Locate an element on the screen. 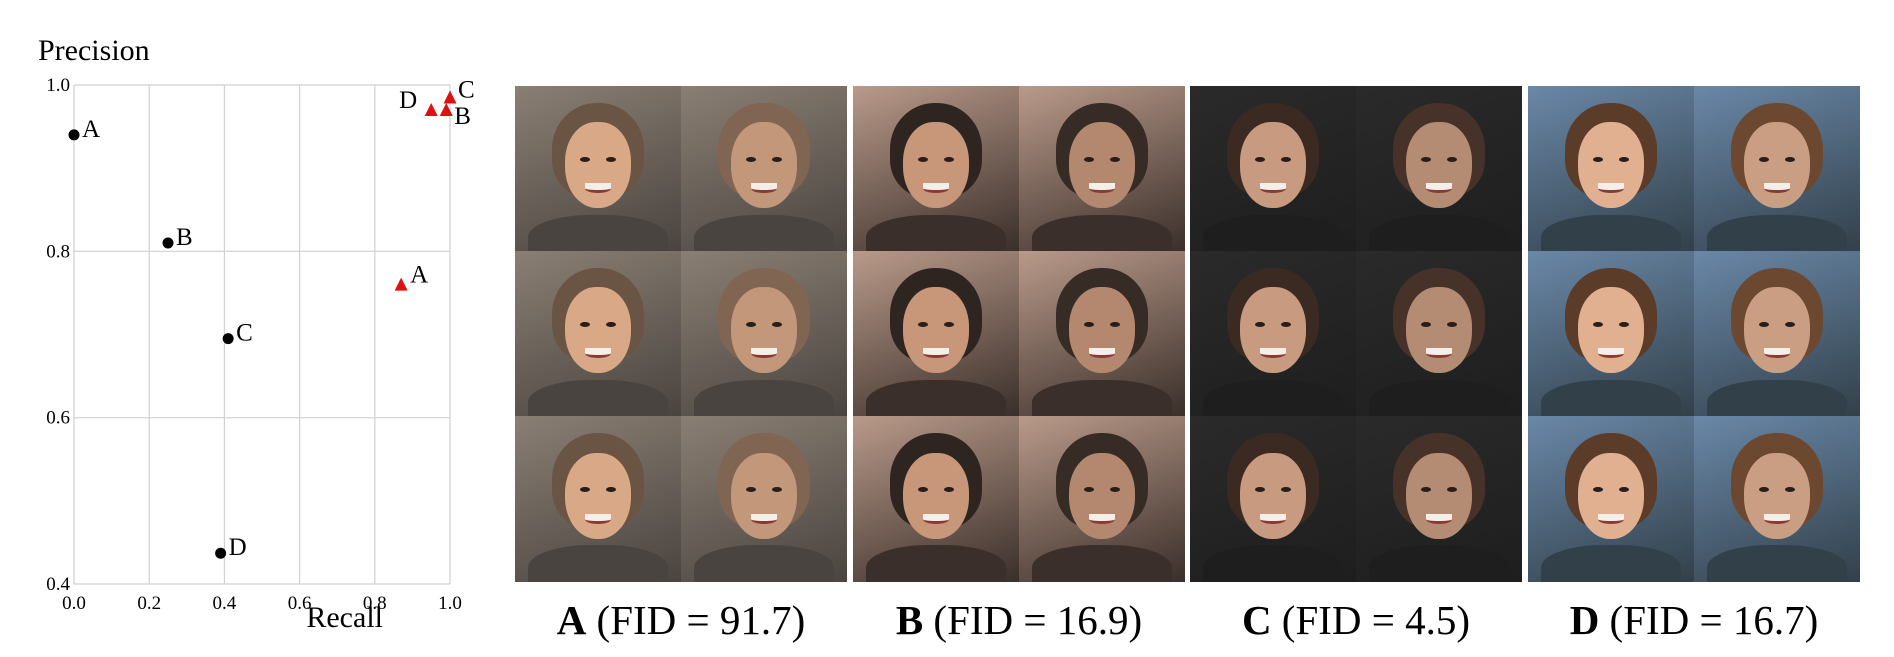  point-B is located at coordinates (168, 243).